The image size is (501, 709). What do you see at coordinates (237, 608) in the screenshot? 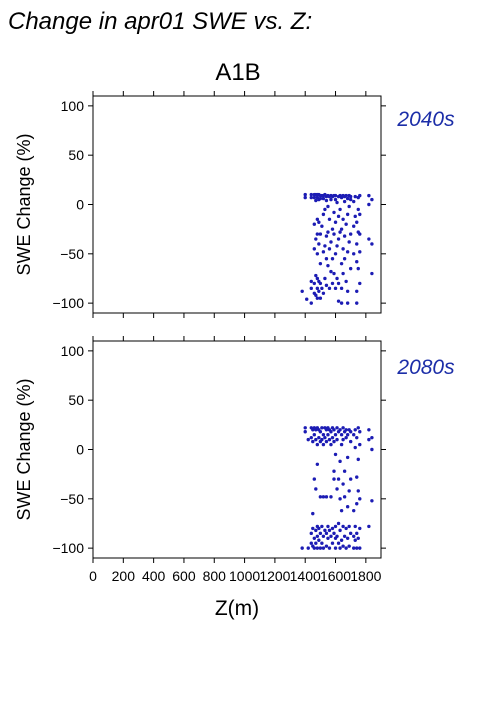
I see `x-axis-label: Z(m)` at bounding box center [237, 608].